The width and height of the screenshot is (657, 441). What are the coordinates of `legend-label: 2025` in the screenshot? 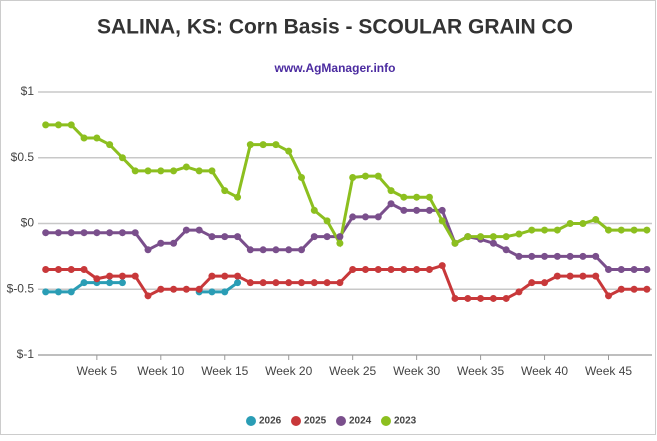 It's located at (315, 421).